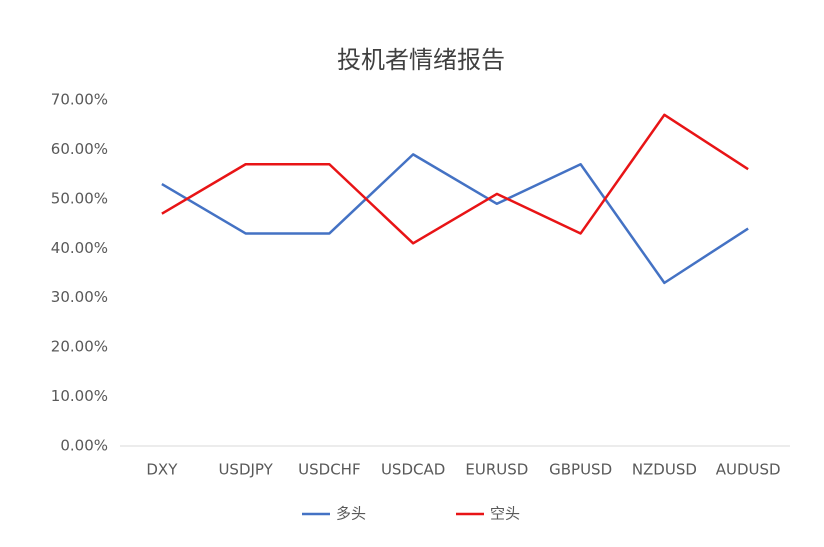  Describe the element at coordinates (351, 514) in the screenshot. I see `legend-label: 多头` at that location.